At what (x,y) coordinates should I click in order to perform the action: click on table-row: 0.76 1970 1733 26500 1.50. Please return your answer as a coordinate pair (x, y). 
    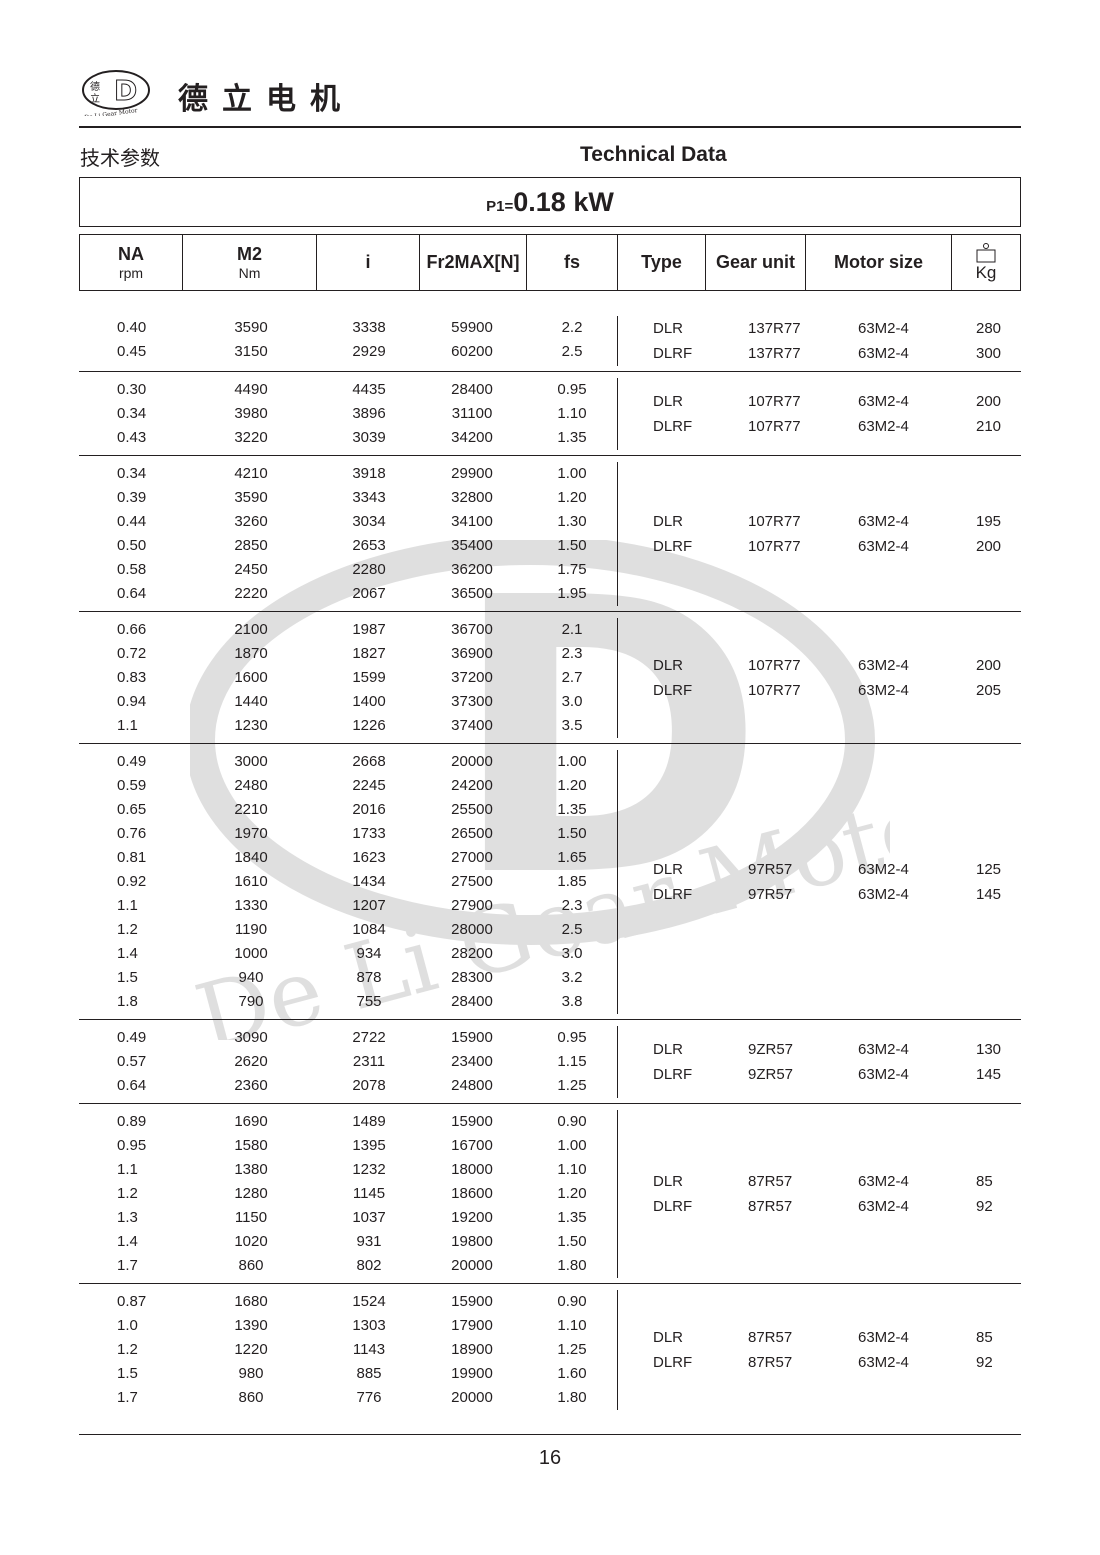
    Looking at the image, I should click on (348, 834).